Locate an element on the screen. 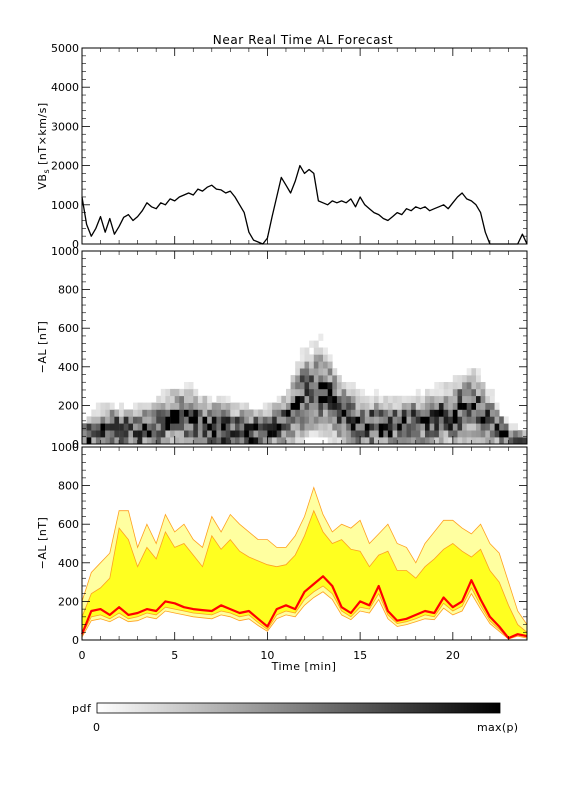 The image size is (576, 797). al-forecast-y-tick-label: 200 is located at coordinates (68, 601).